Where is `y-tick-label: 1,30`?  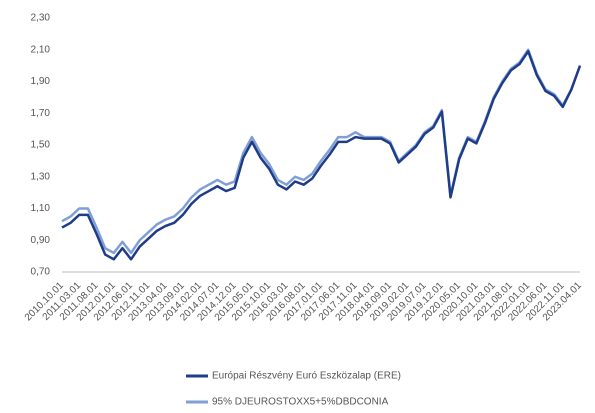 y-tick-label: 1,30 is located at coordinates (41, 176).